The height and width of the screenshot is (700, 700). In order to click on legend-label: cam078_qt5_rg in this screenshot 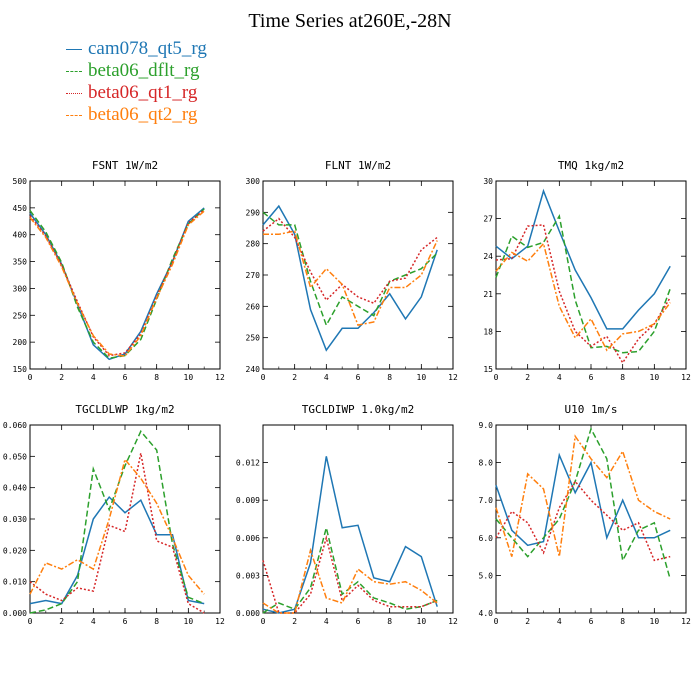, I will do `click(147, 48)`.